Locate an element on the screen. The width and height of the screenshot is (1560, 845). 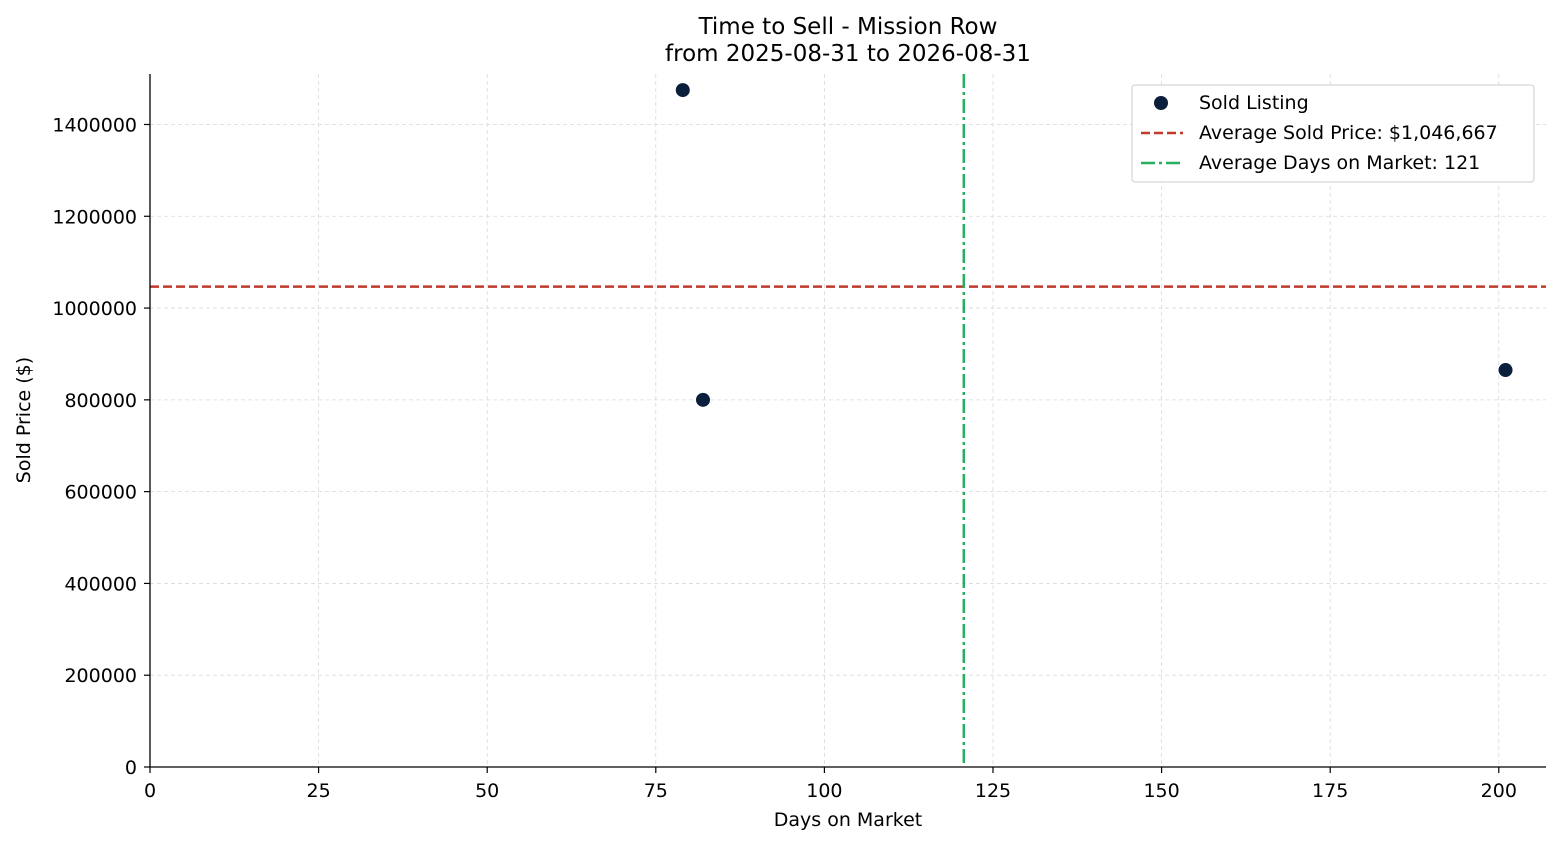
x-tick-label: 100 is located at coordinates (824, 791).